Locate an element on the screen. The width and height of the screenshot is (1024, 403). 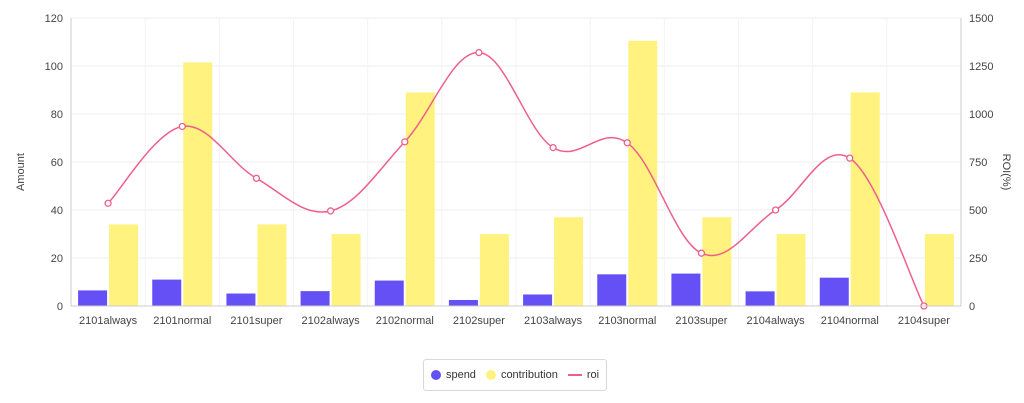
legend-label-spend: spend is located at coordinates (460, 375).